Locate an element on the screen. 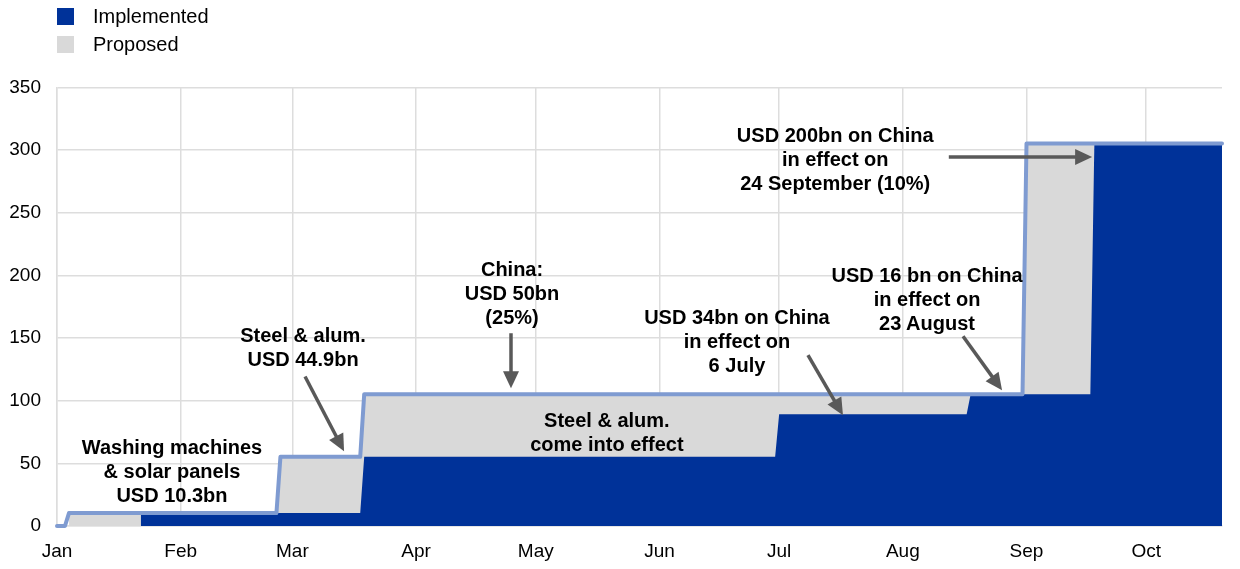 Image resolution: width=1240 pixels, height=569 pixels. y-tick-label: 0 is located at coordinates (35, 525).